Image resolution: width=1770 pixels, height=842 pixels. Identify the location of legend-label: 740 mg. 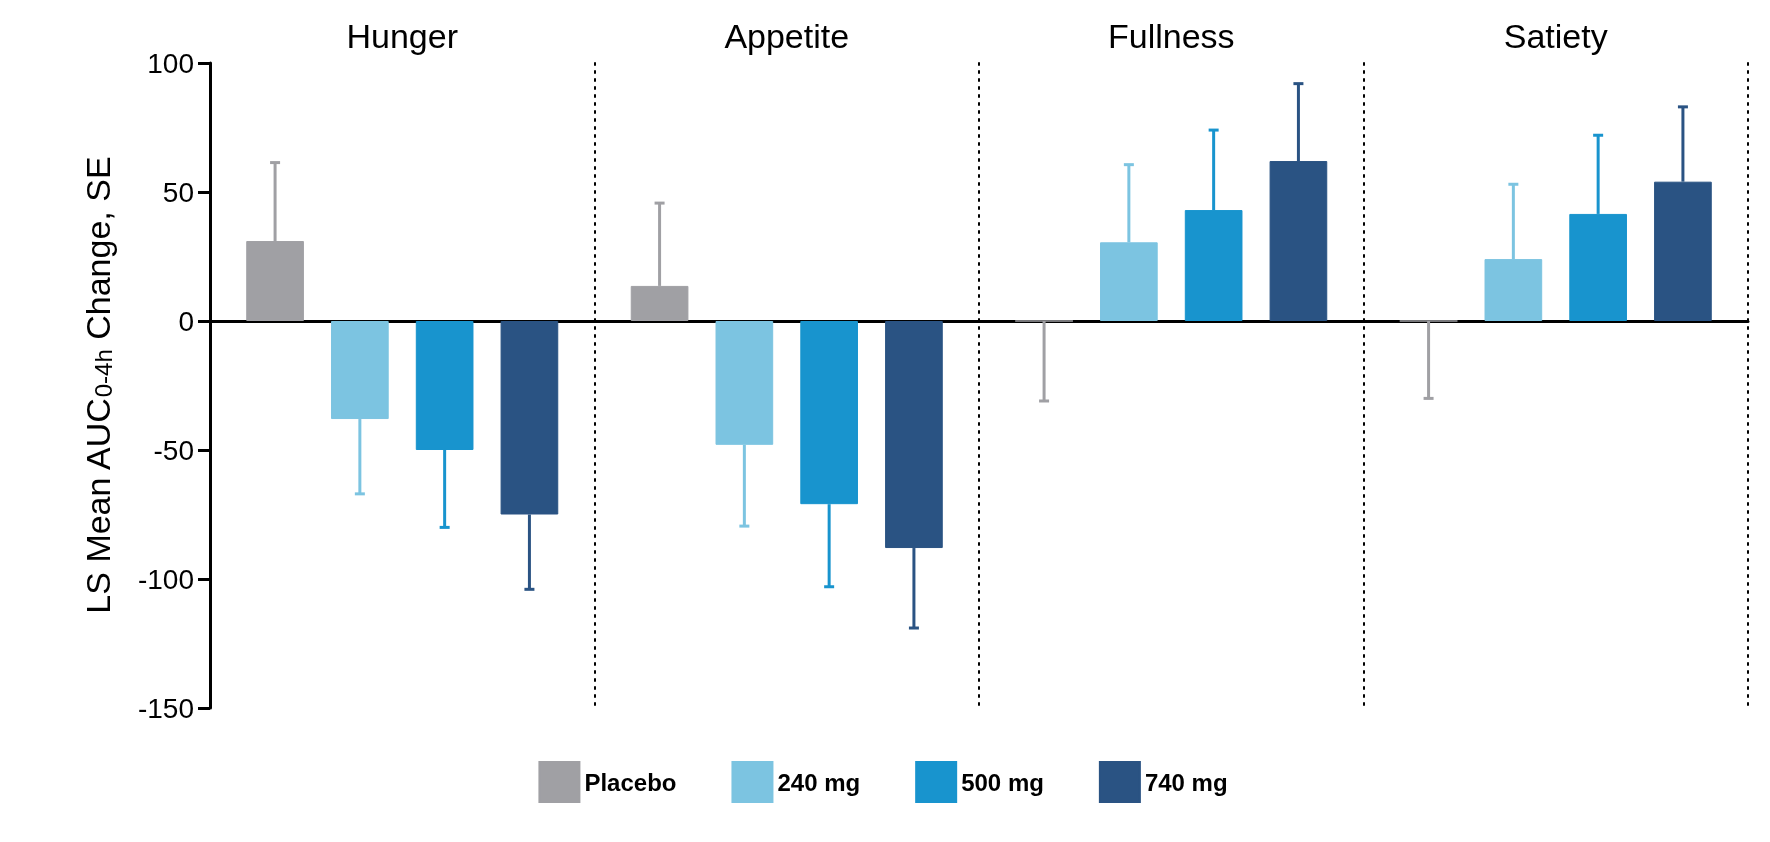
(1186, 782).